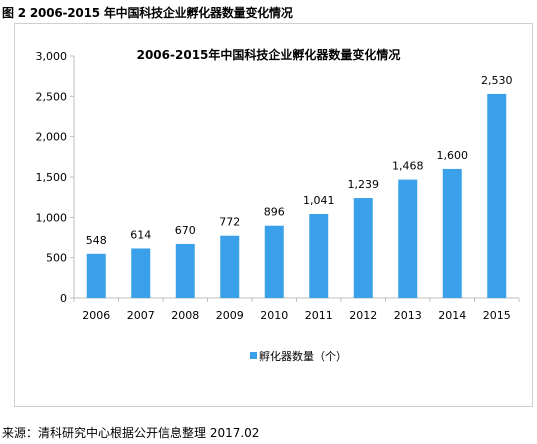 Image resolution: width=537 pixels, height=444 pixels. I want to click on y-tick-label: 2,500, so click(52, 96).